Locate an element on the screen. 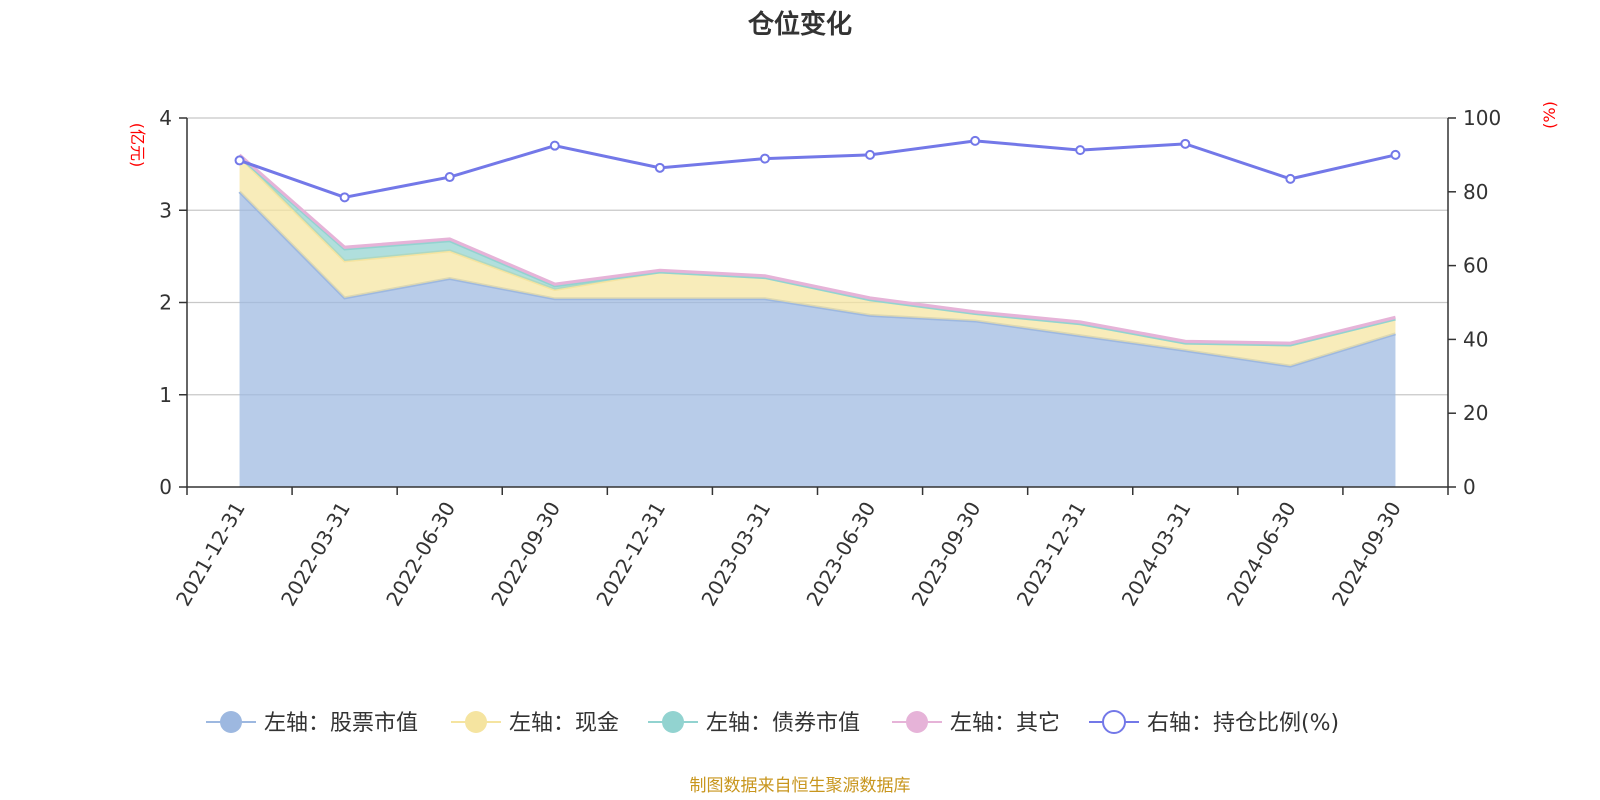 The width and height of the screenshot is (1600, 800). right-axis-tick-label: 20 is located at coordinates (1475, 413).